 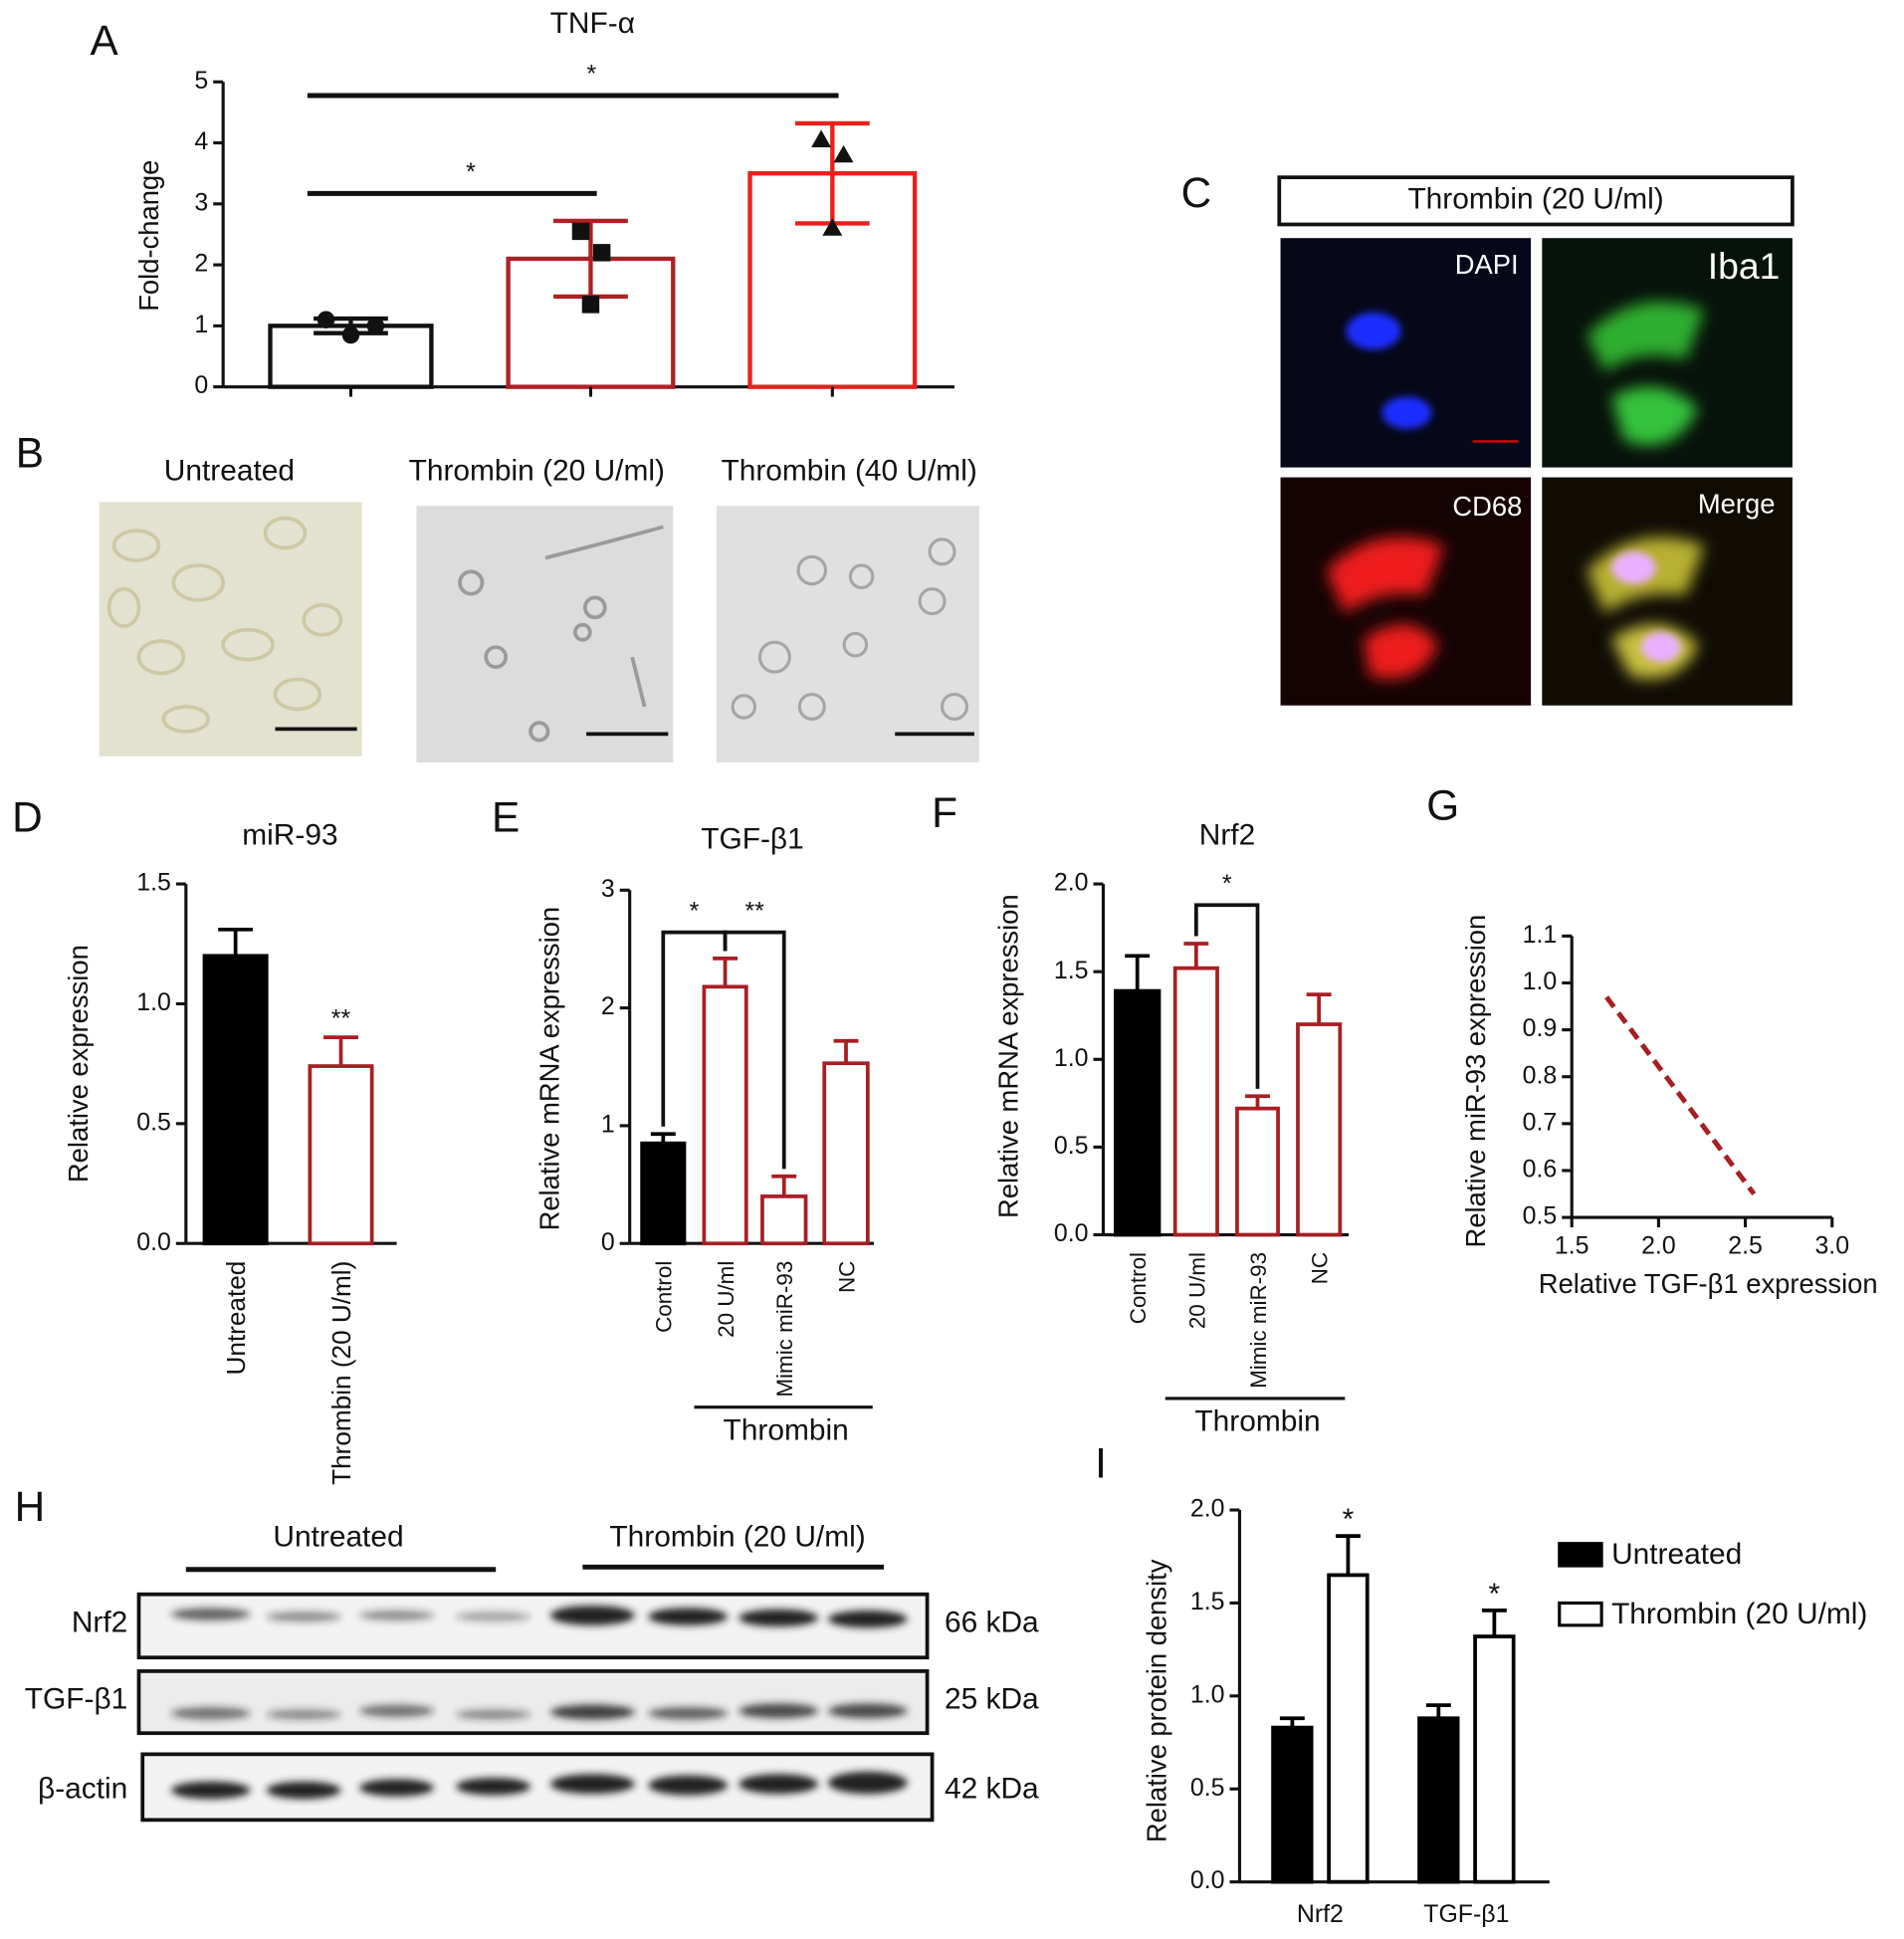 I want to click on y-axis-label: Fold-change, so click(x=148, y=236).